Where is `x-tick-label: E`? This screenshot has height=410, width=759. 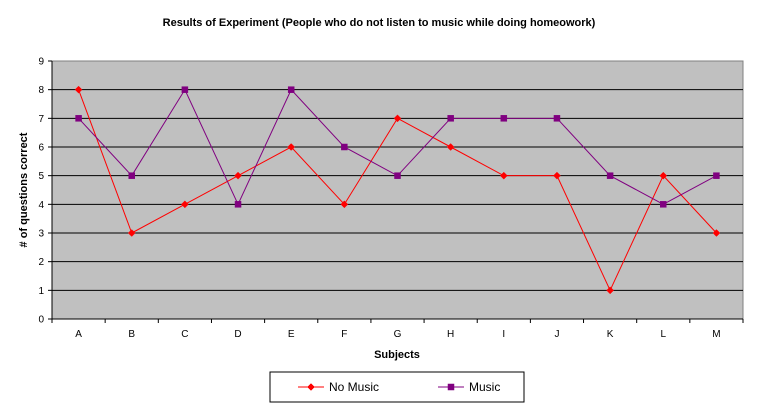
x-tick-label: E is located at coordinates (291, 334).